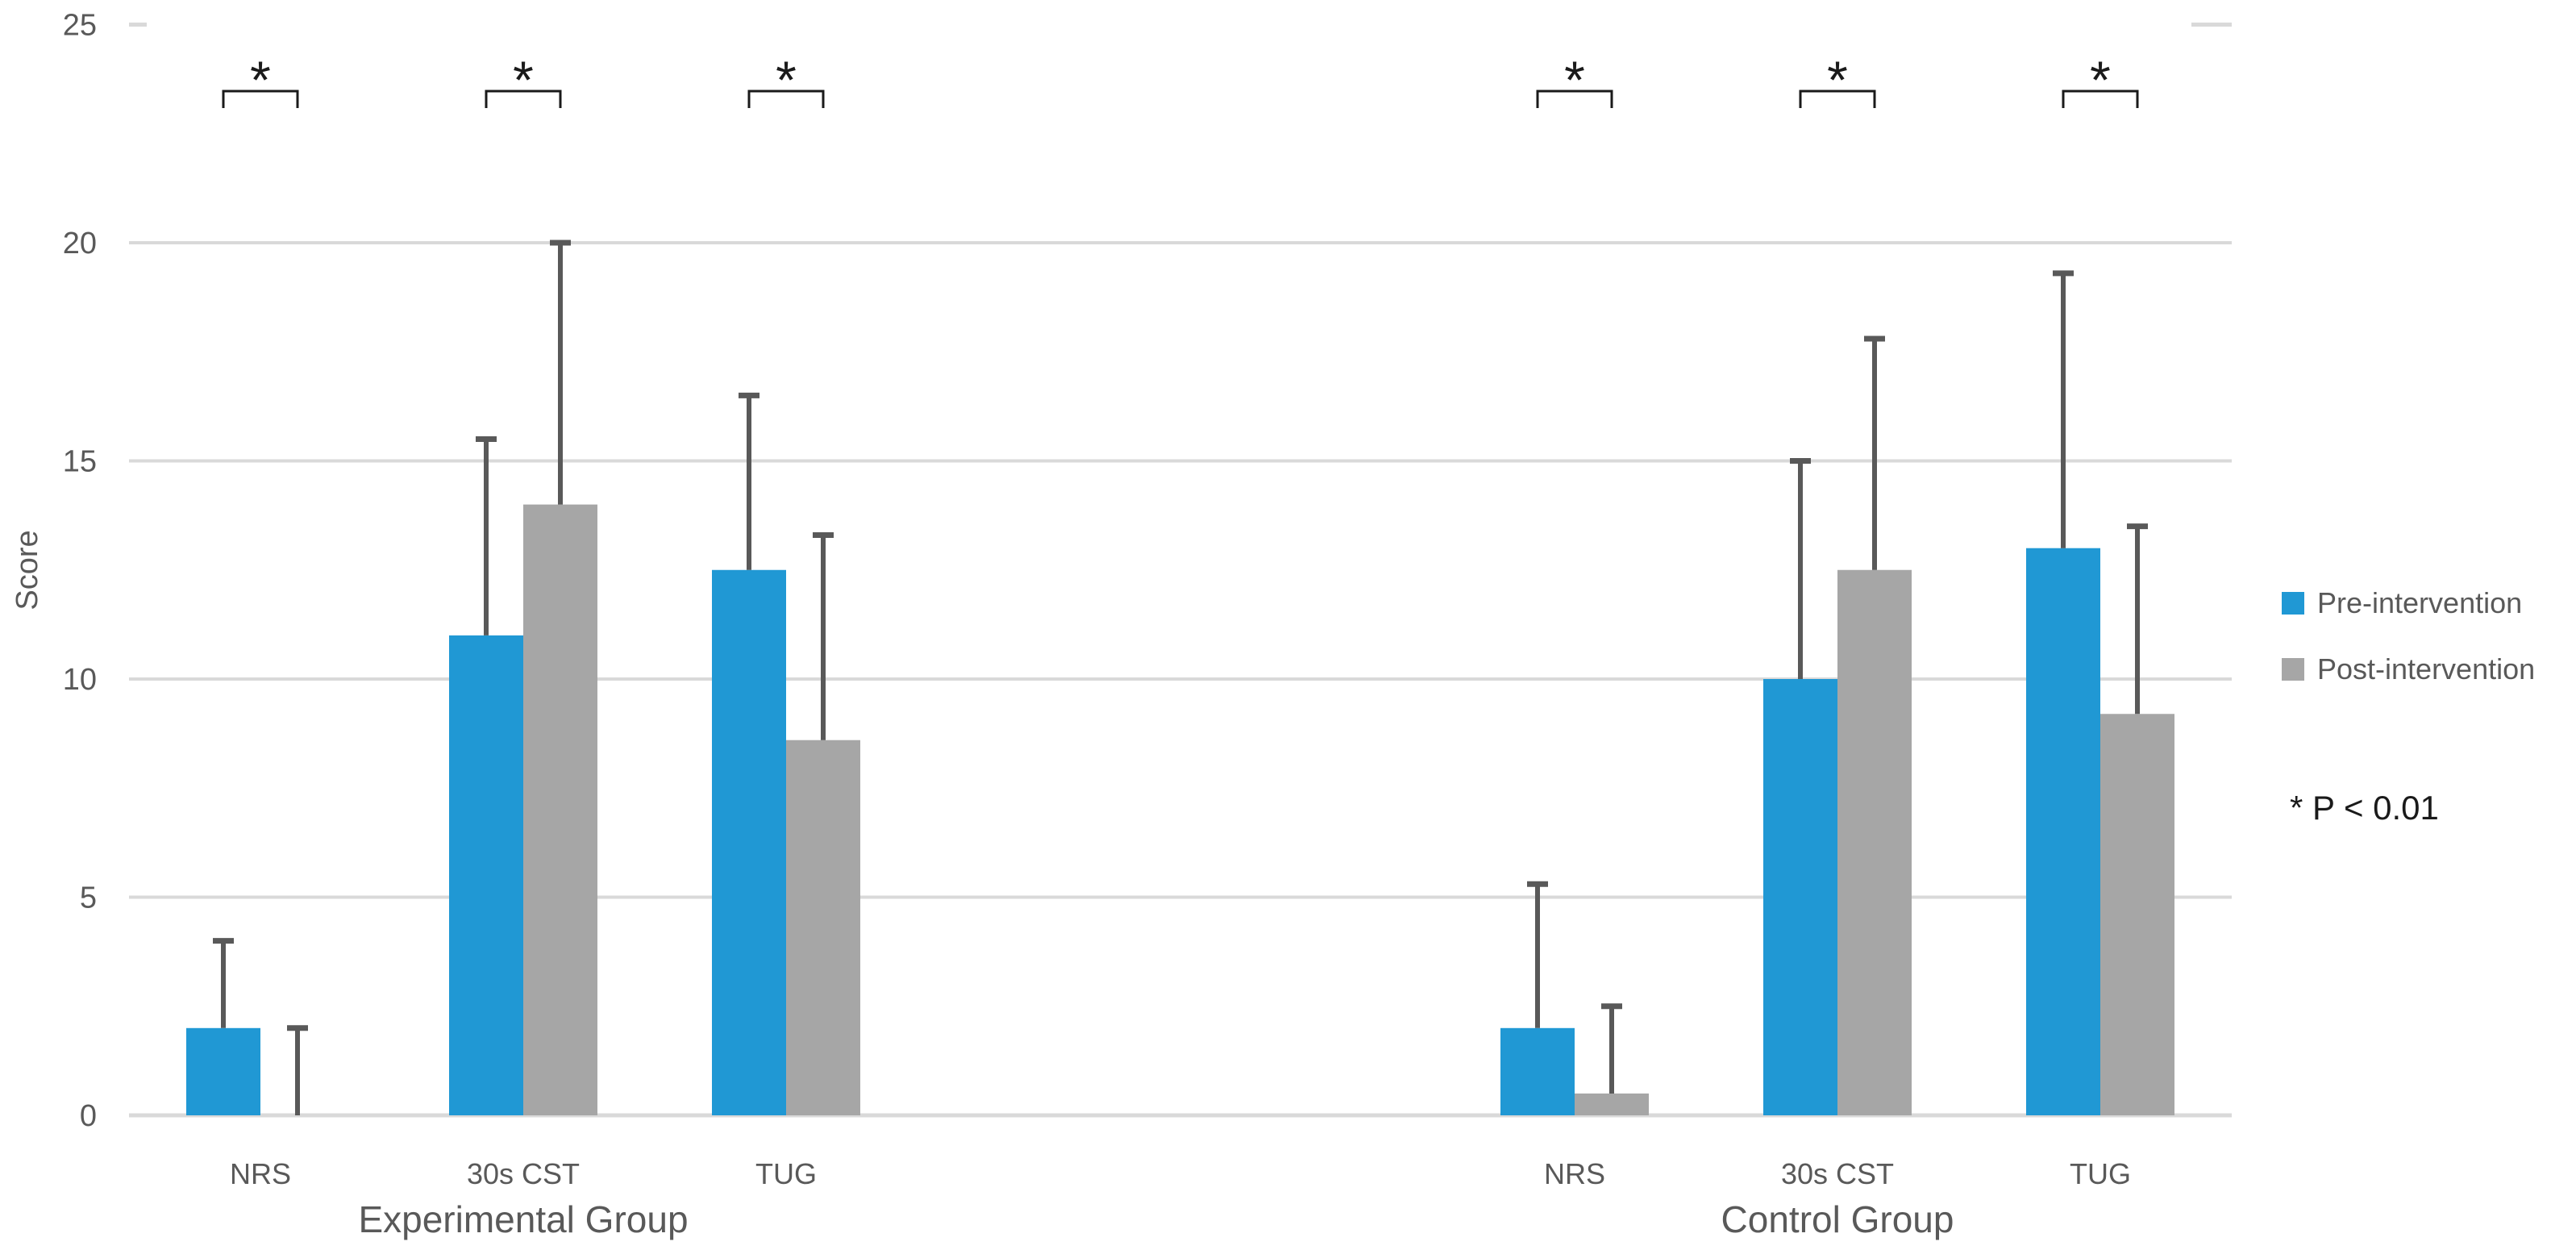 This screenshot has height=1250, width=2576. Describe the element at coordinates (80, 243) in the screenshot. I see `y-tick-label-20: 20` at that location.